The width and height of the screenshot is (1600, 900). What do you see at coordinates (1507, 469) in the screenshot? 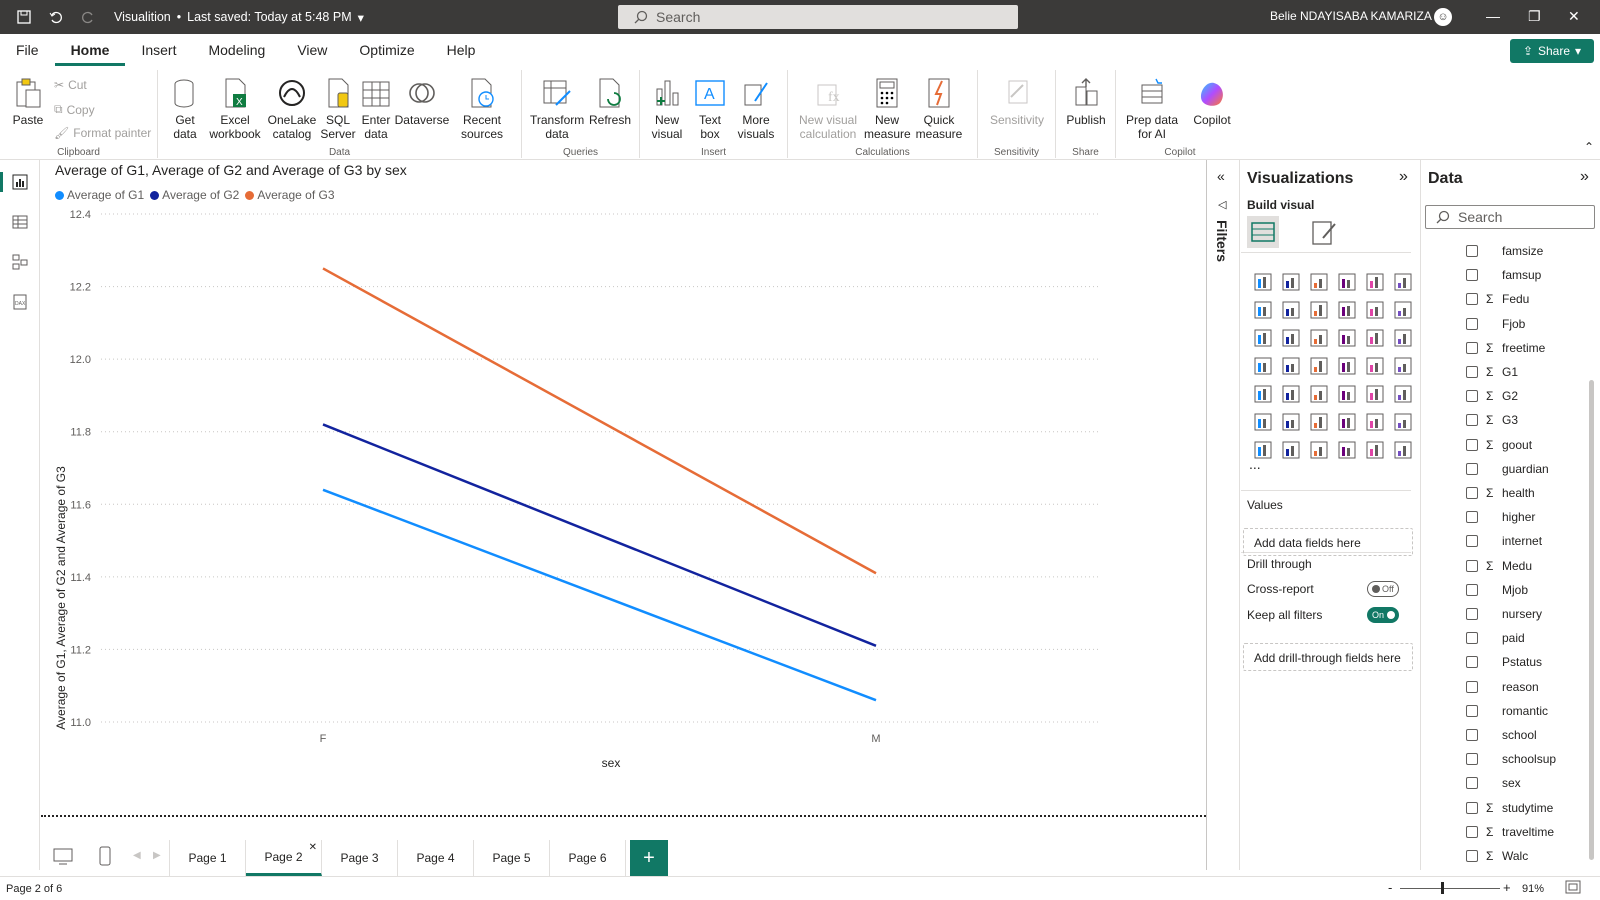
I see `field-guardian: guardian` at bounding box center [1507, 469].